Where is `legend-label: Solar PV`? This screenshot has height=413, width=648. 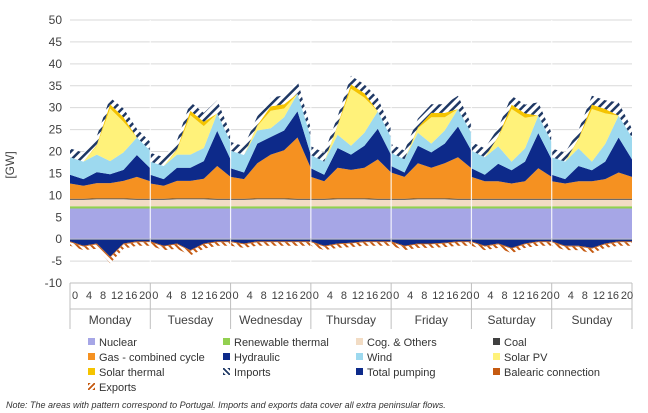 legend-label: Solar PV is located at coordinates (526, 358).